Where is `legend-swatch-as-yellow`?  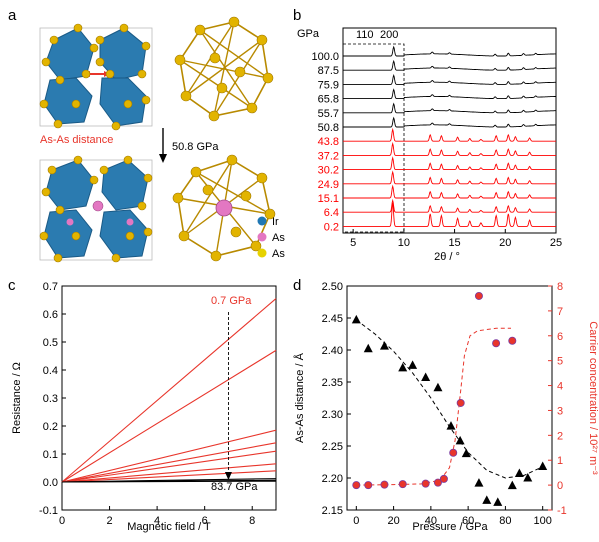 legend-swatch-as-yellow is located at coordinates (262, 253).